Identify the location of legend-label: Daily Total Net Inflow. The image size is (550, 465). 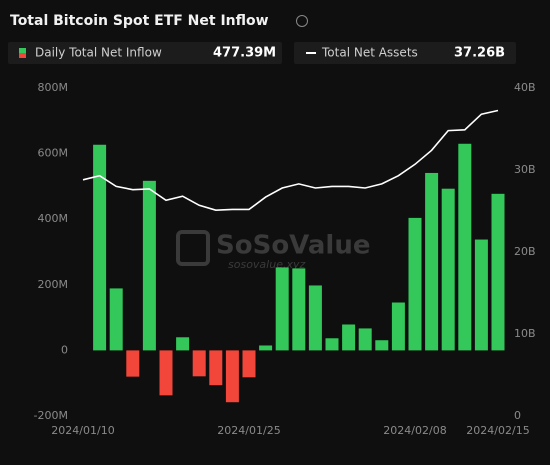
(98, 53).